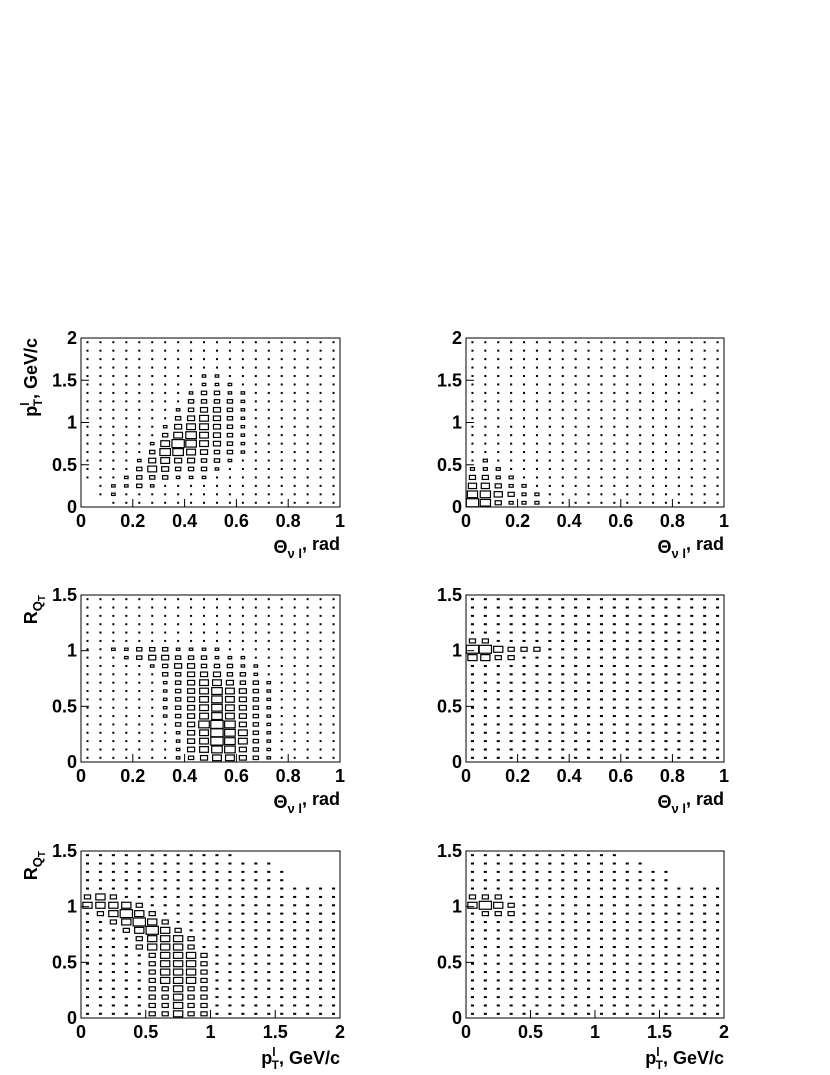 The image size is (830, 1075). I want to click on y-tick-label: 1, so click(457, 423).